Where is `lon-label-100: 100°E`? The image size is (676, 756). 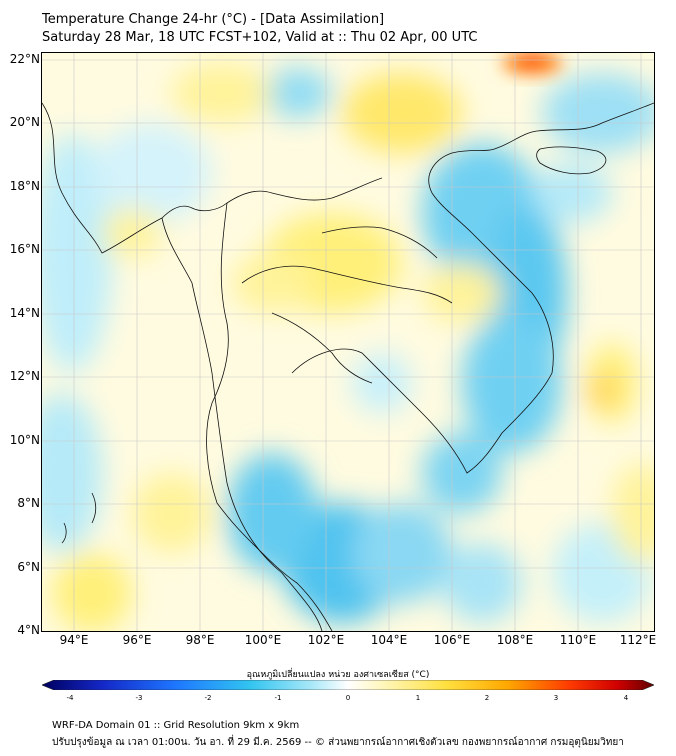
lon-label-100: 100°E is located at coordinates (263, 640).